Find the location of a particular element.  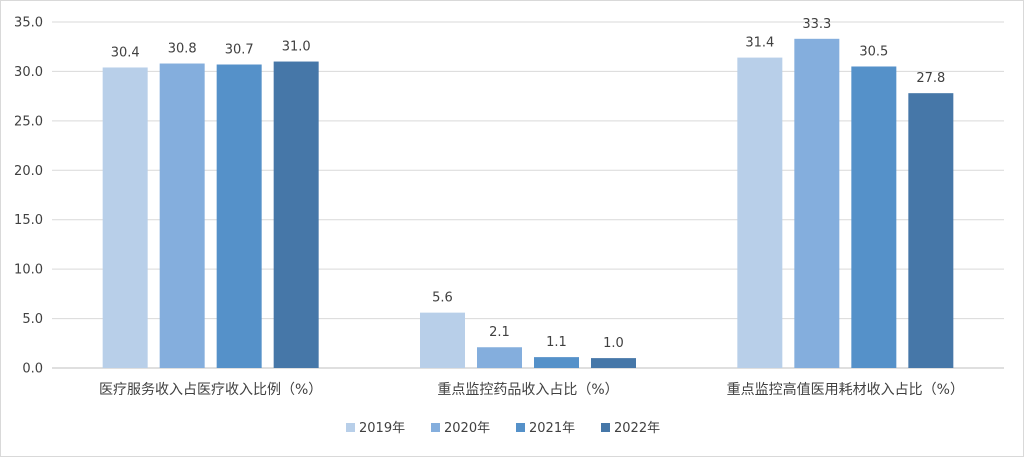

category-label: 重点监控高值医用耗材收入占比（%） is located at coordinates (845, 389).